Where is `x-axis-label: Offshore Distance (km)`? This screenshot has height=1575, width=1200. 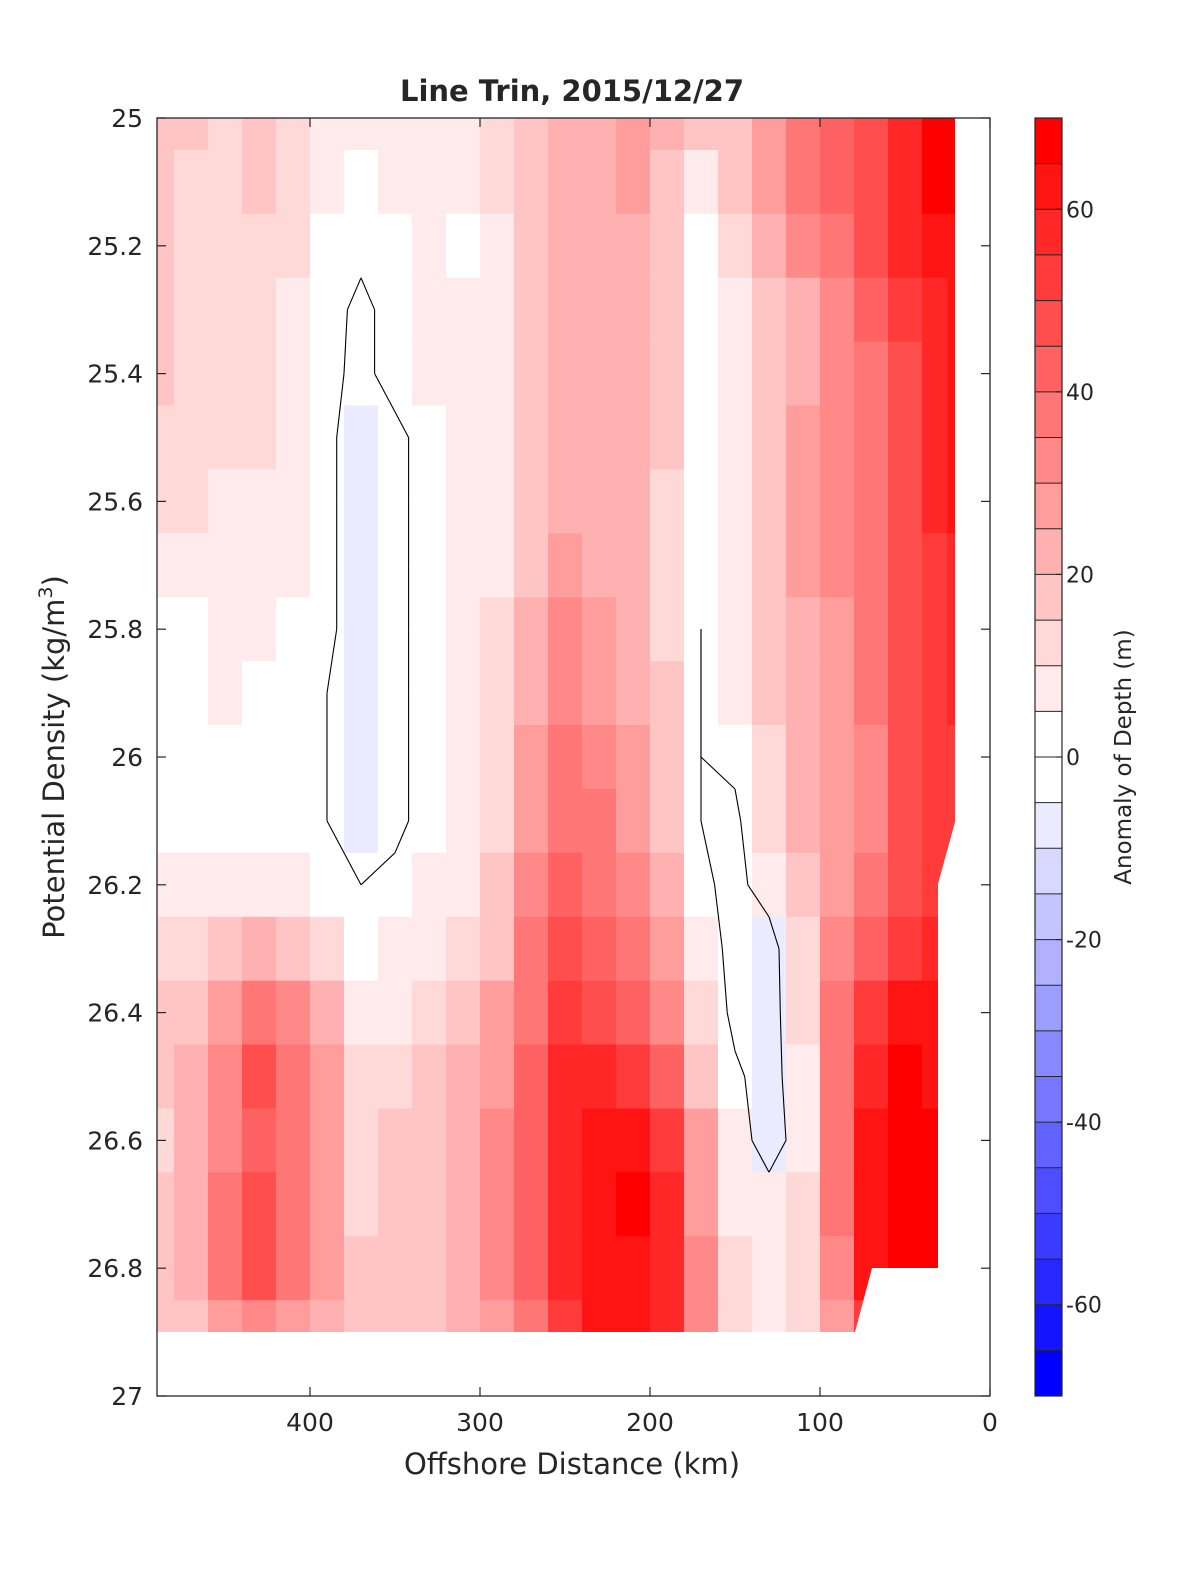 x-axis-label: Offshore Distance (km) is located at coordinates (572, 1464).